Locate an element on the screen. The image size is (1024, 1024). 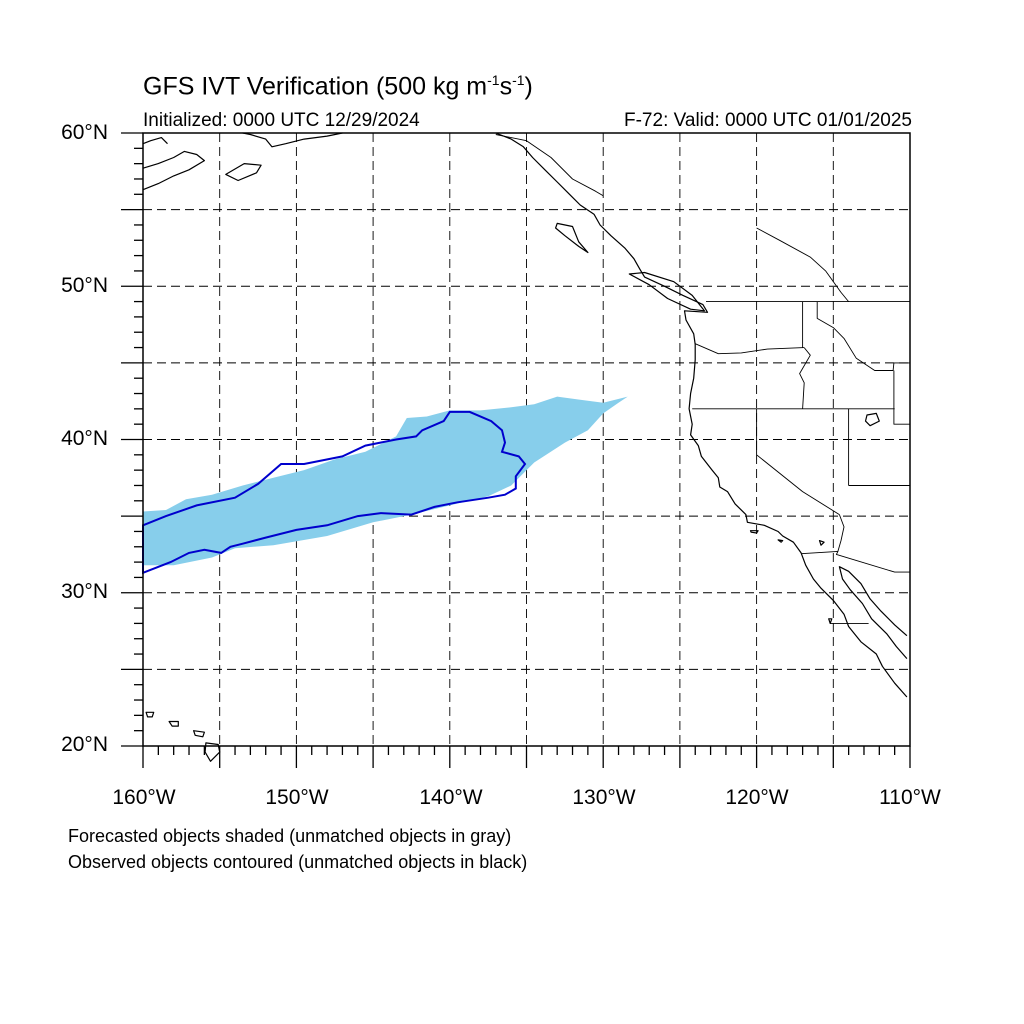
lon-label-150w: 150°W is located at coordinates (297, 797).